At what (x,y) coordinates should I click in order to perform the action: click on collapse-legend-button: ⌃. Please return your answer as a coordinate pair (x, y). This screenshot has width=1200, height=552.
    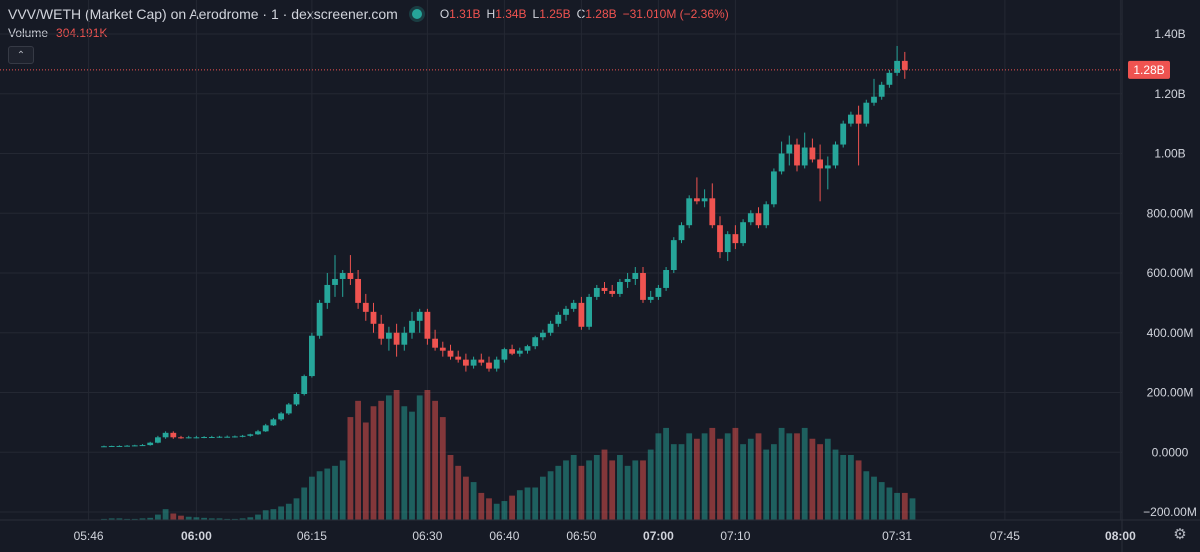
    Looking at the image, I should click on (21, 55).